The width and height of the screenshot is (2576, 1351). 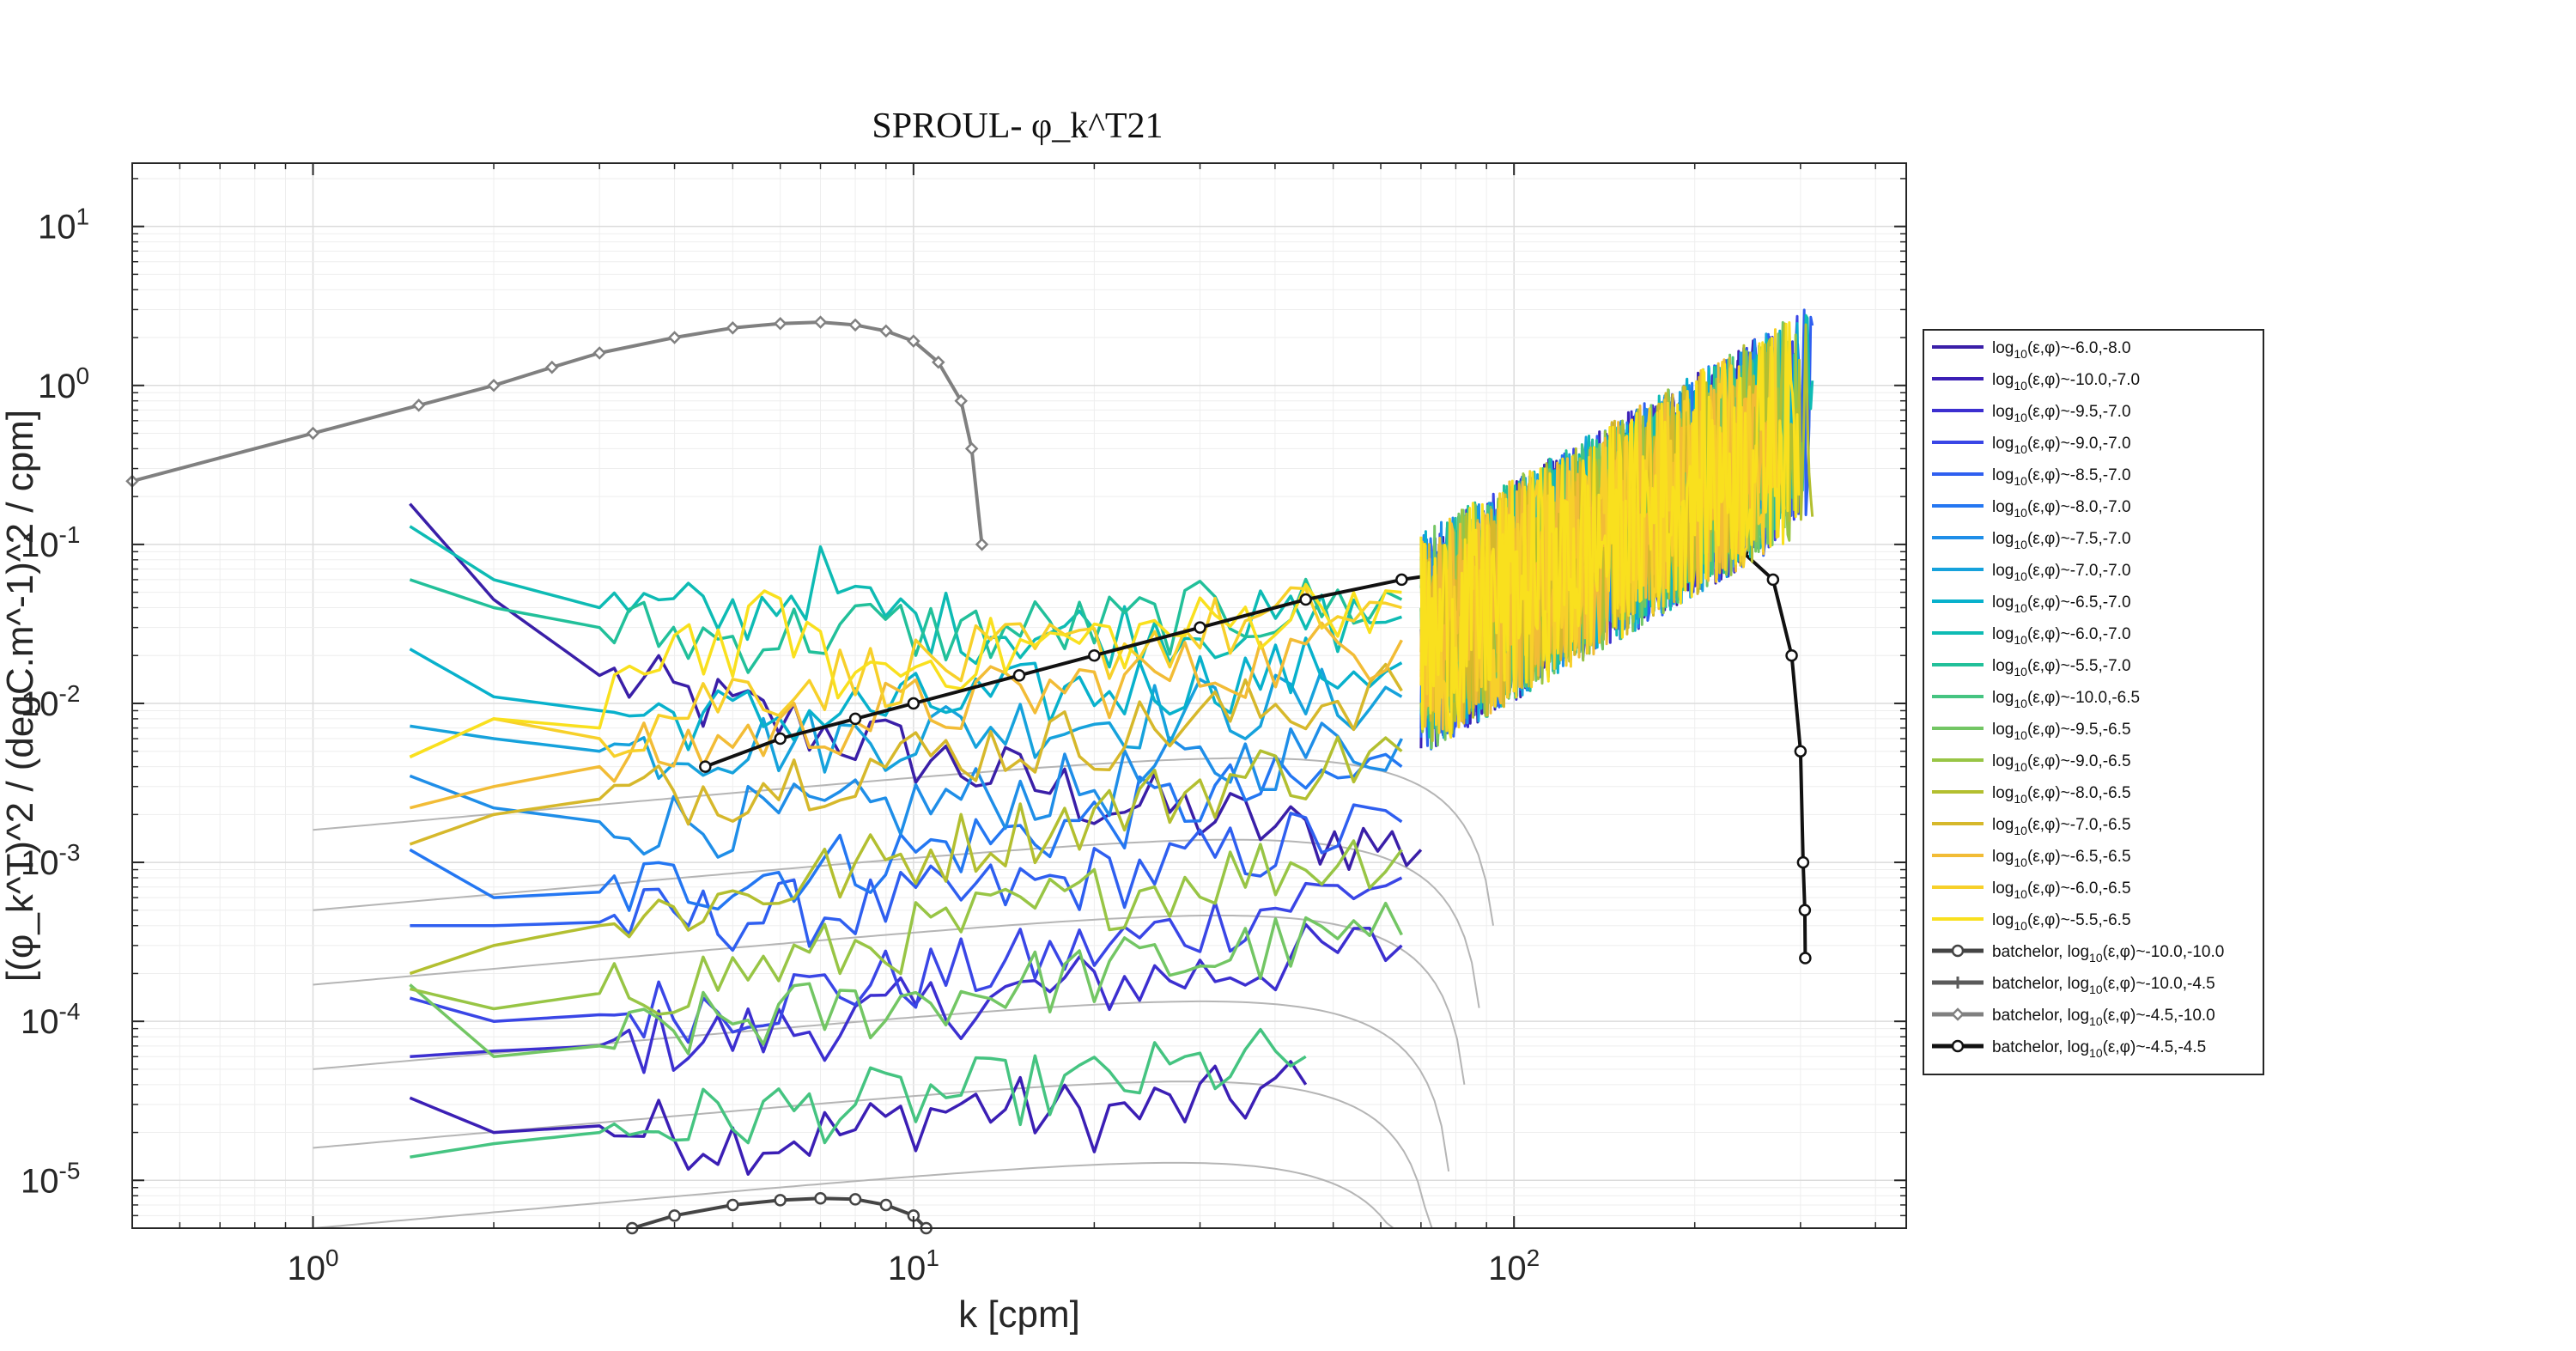 I want to click on legend-label: log10(ε,φ)~-9.0,-7.0, so click(x=2061, y=445).